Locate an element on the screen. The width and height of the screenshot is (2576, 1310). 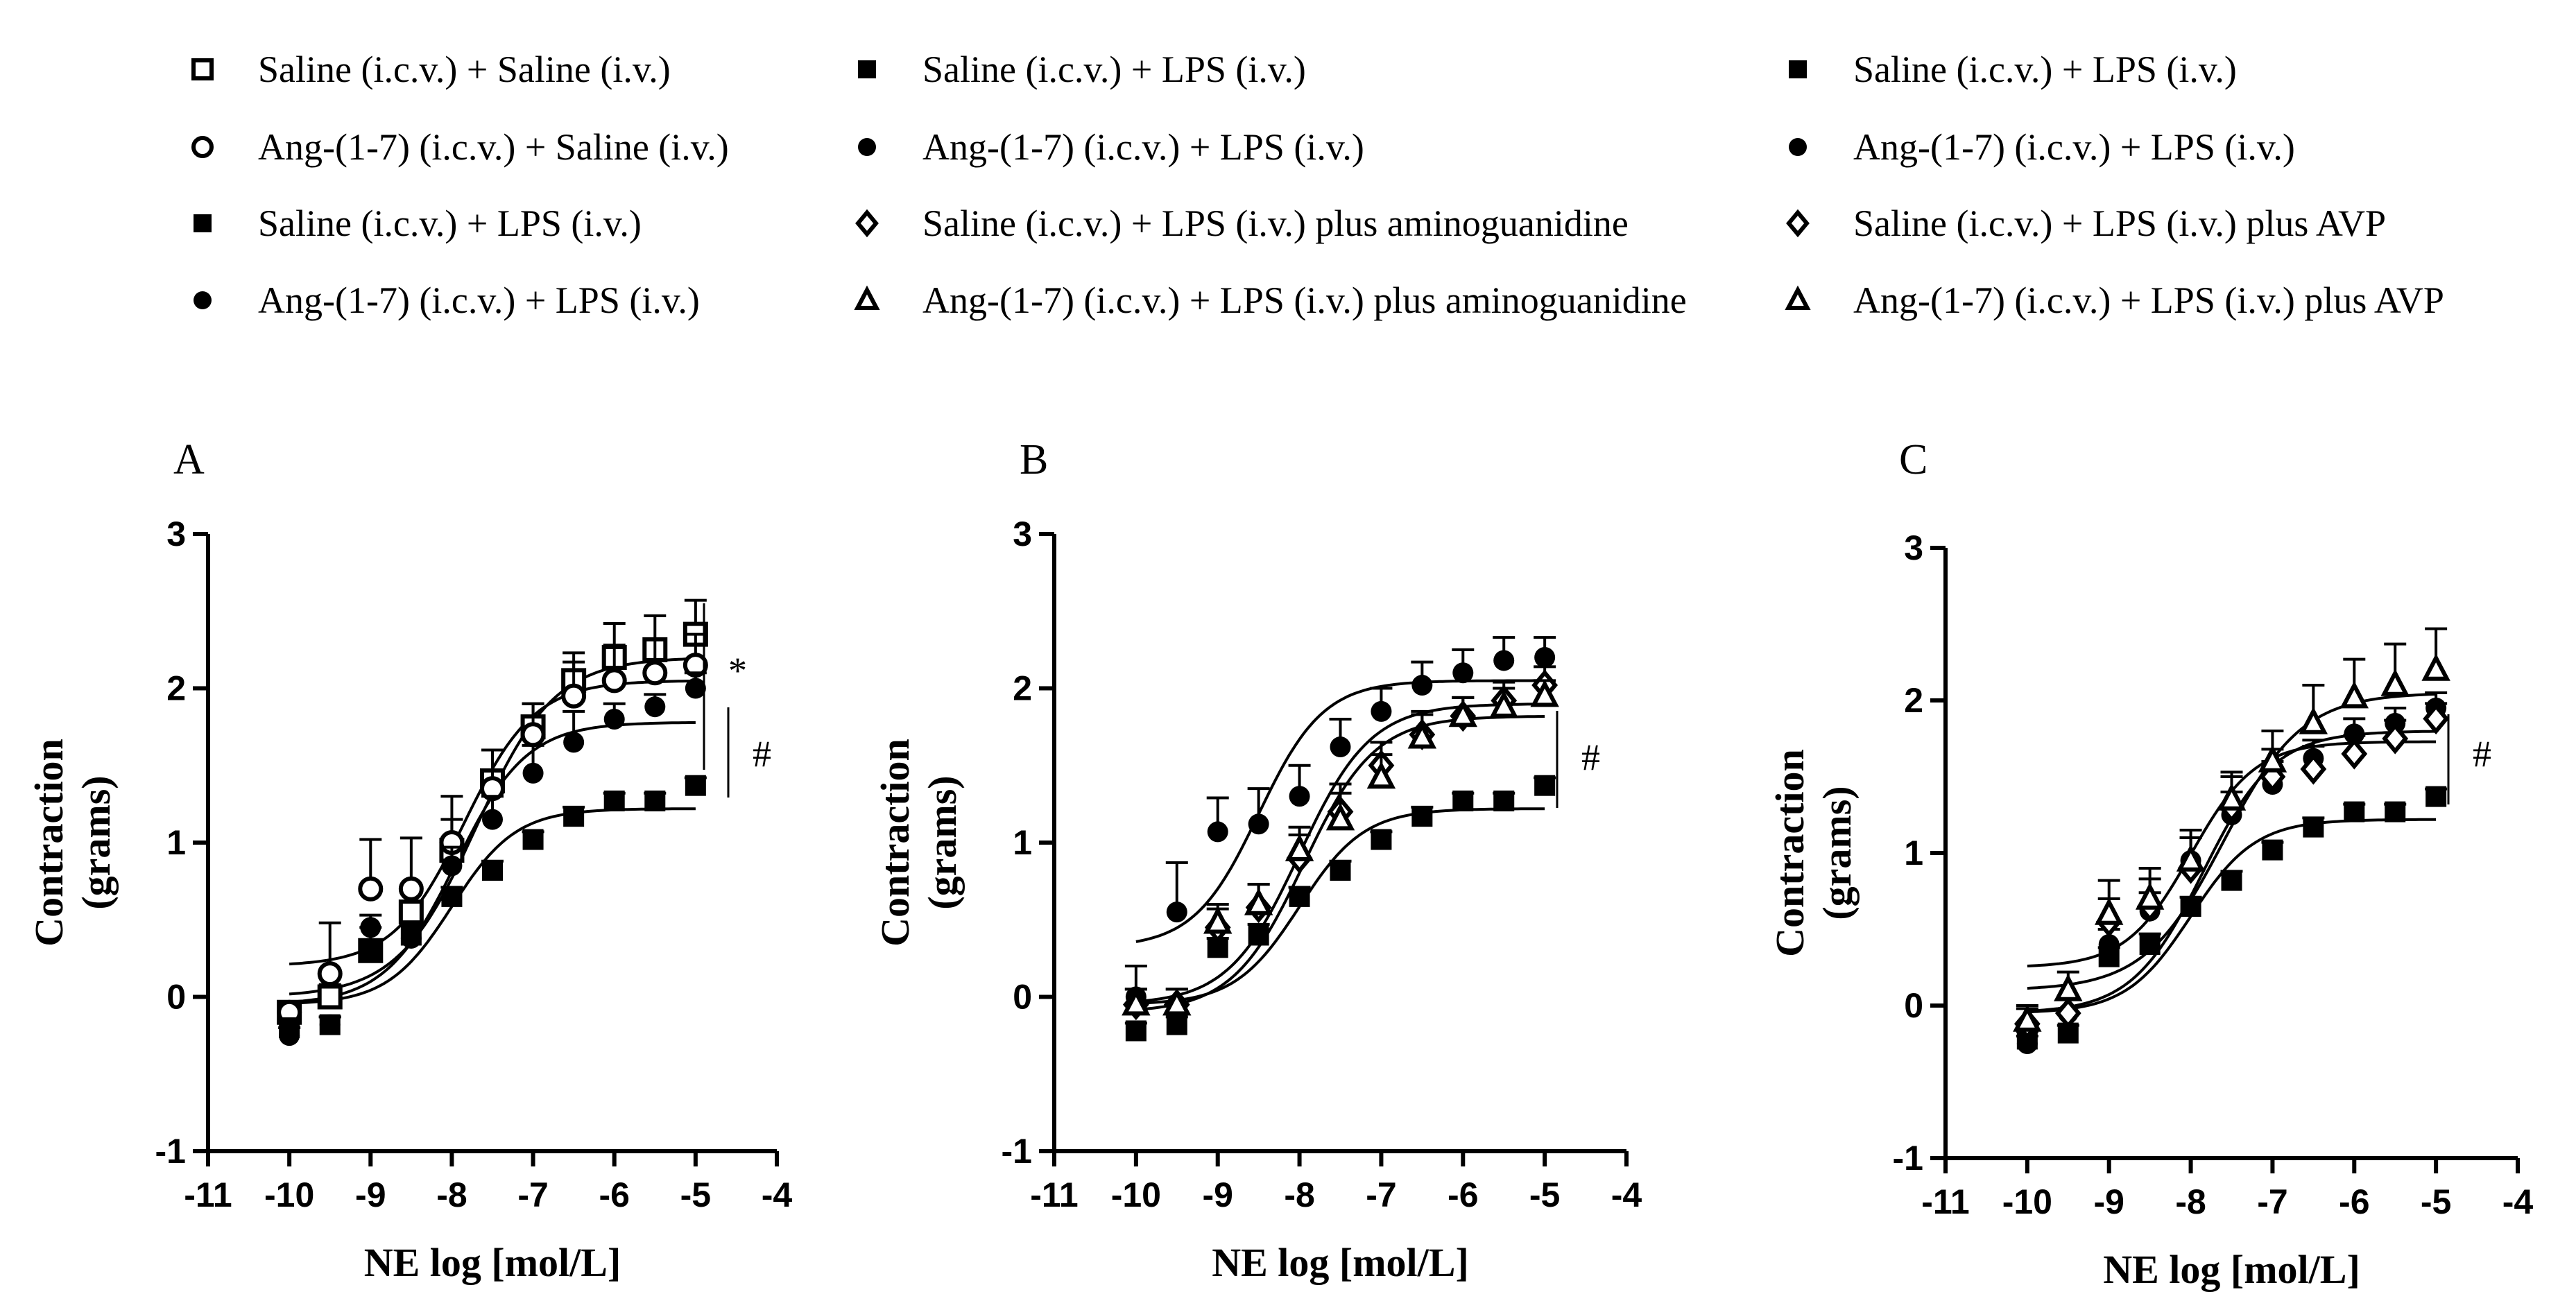
legend-item: Saline (i.c.v.) + Saline (i.v.) is located at coordinates (431, 69).